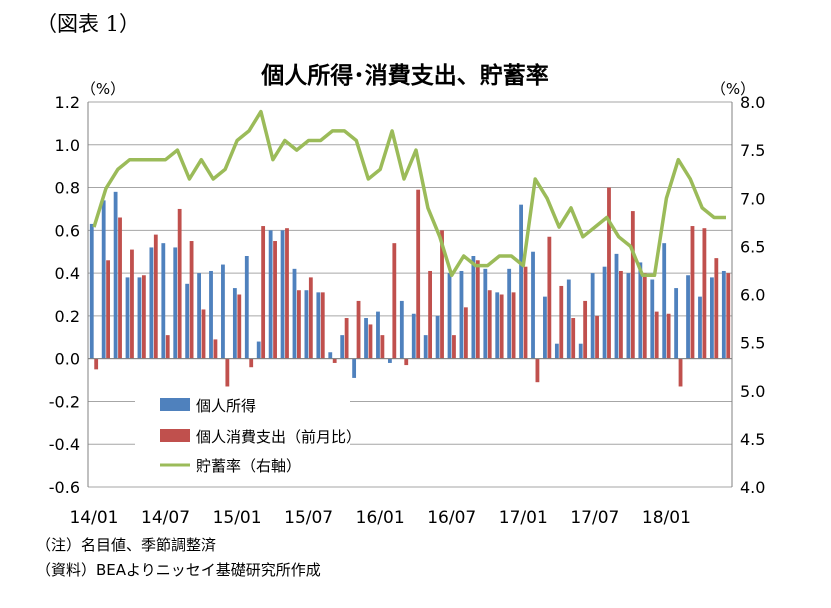  I want to click on legend-swatch-income, so click(175, 404).